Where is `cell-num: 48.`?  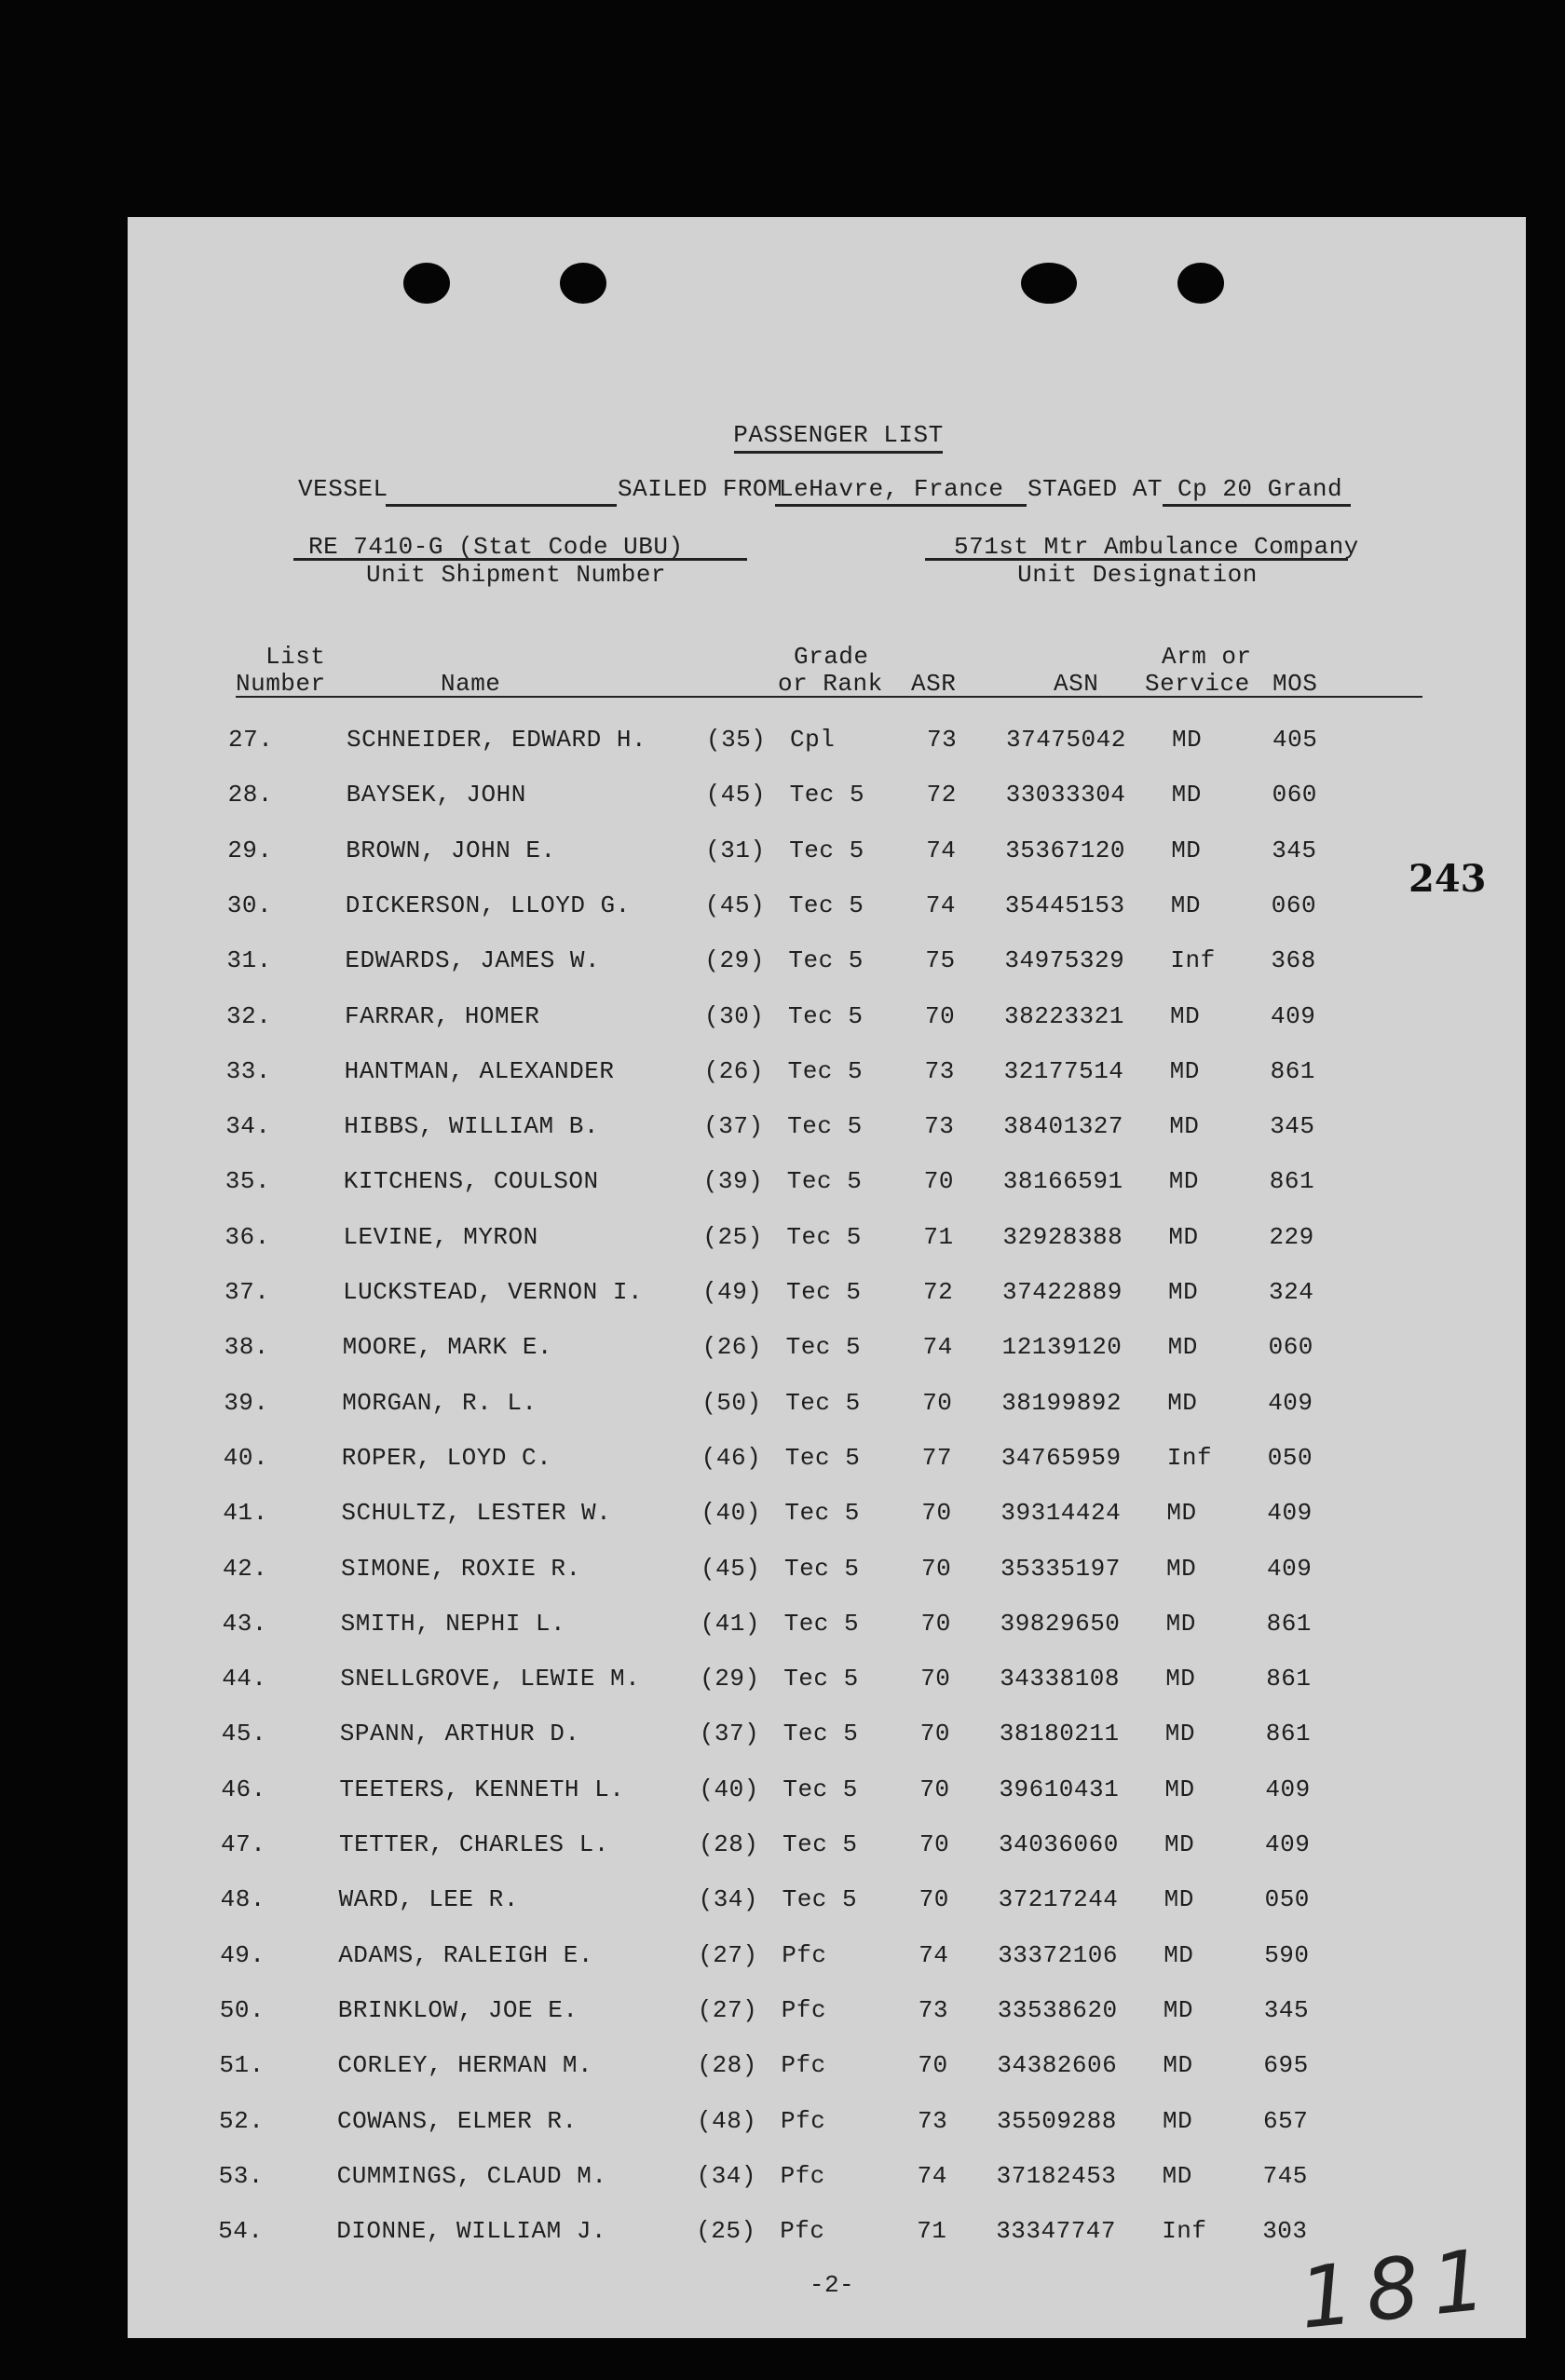
cell-num: 48. is located at coordinates (242, 1899).